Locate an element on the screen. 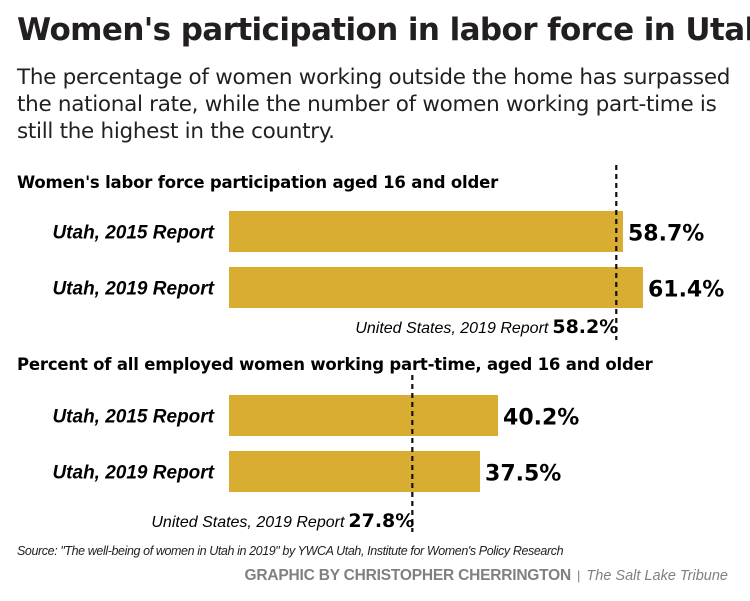  data-label: 40.2% is located at coordinates (541, 418).